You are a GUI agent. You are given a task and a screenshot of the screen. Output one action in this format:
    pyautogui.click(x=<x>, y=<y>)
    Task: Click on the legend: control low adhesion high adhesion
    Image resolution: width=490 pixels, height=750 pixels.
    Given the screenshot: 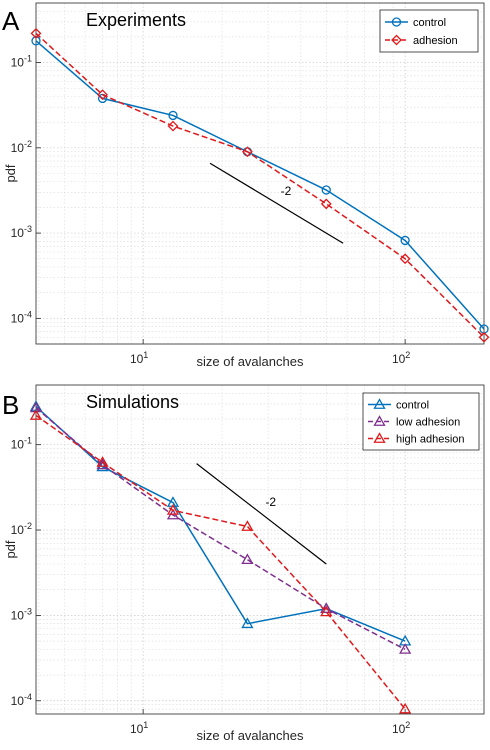 What is the action you would take?
    pyautogui.click(x=421, y=421)
    